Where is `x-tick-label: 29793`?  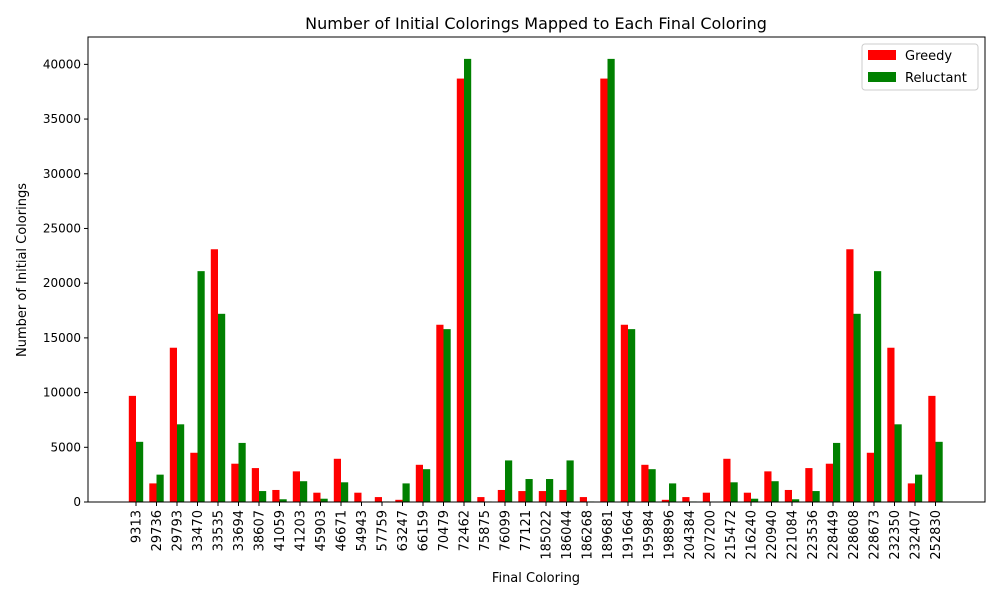 x-tick-label: 29793 is located at coordinates (178, 530).